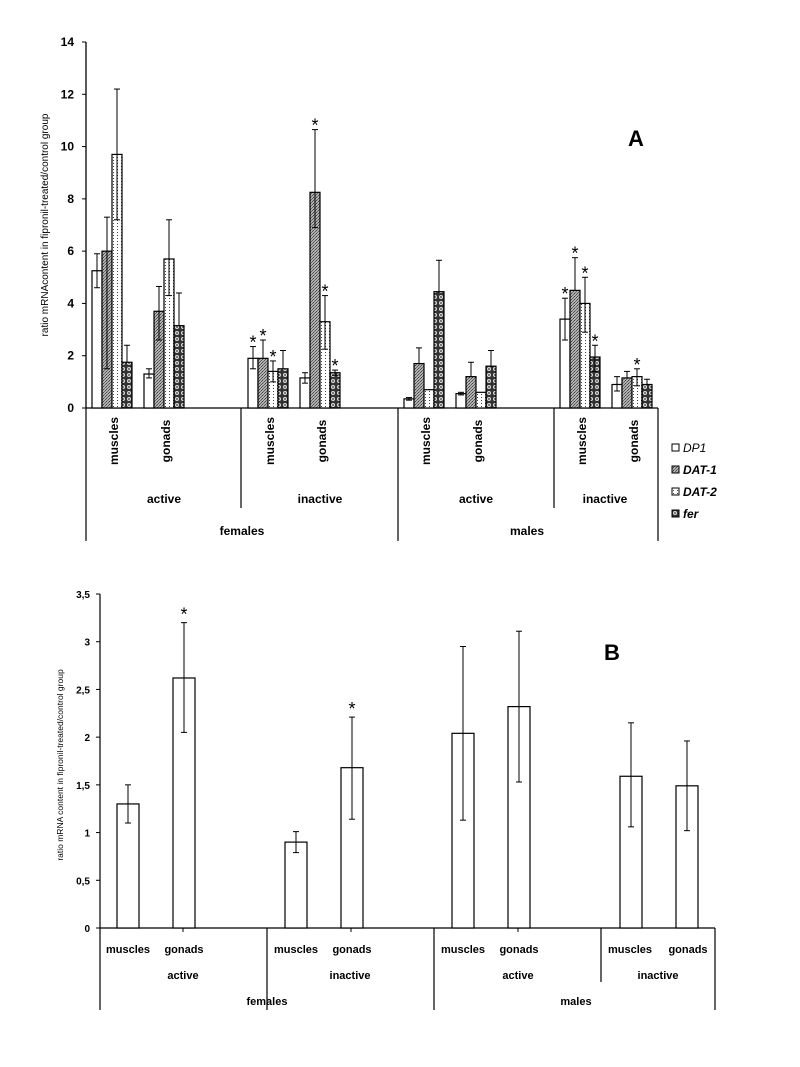 Image resolution: width=800 pixels, height=1067 pixels. What do you see at coordinates (87, 643) in the screenshot?
I see `y-tick-label-b: 3` at bounding box center [87, 643].